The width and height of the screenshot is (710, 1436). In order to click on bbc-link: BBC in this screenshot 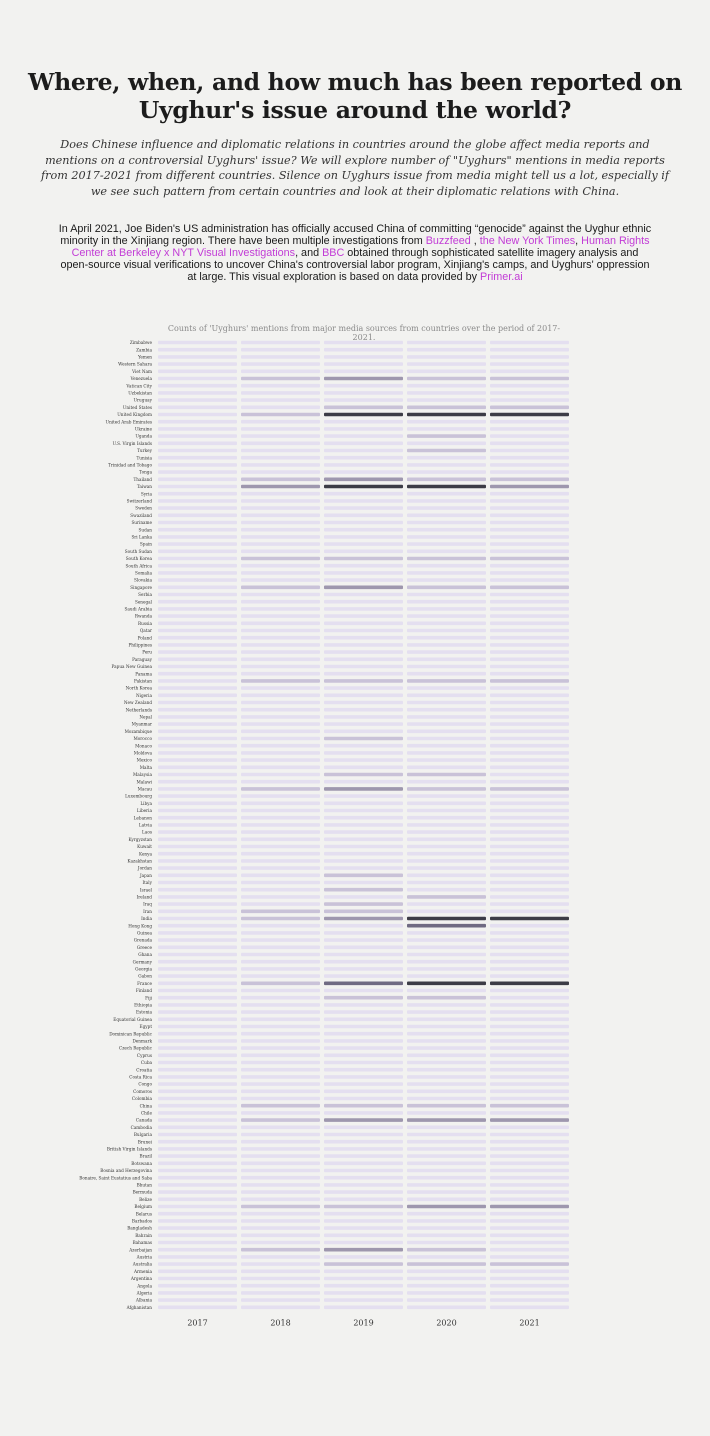, I will do `click(333, 252)`.